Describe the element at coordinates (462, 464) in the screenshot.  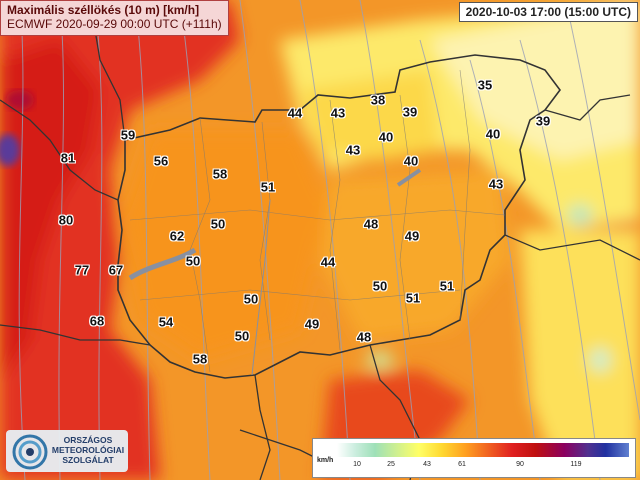
I see `legend-tick: 61` at that location.